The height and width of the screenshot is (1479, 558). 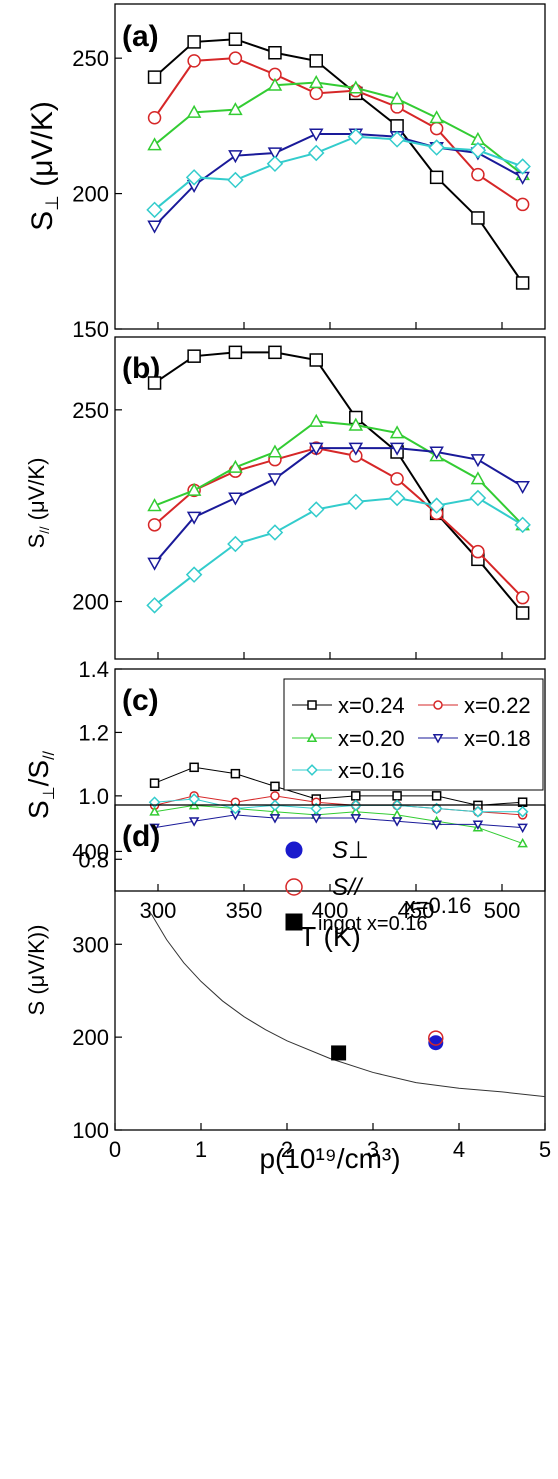 I want to click on panel-label-a: (a), so click(x=140, y=36).